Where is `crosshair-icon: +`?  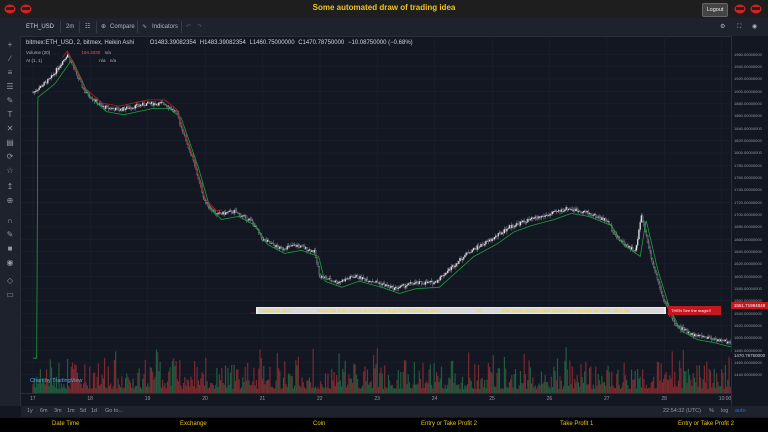 crosshair-icon: + is located at coordinates (10, 44).